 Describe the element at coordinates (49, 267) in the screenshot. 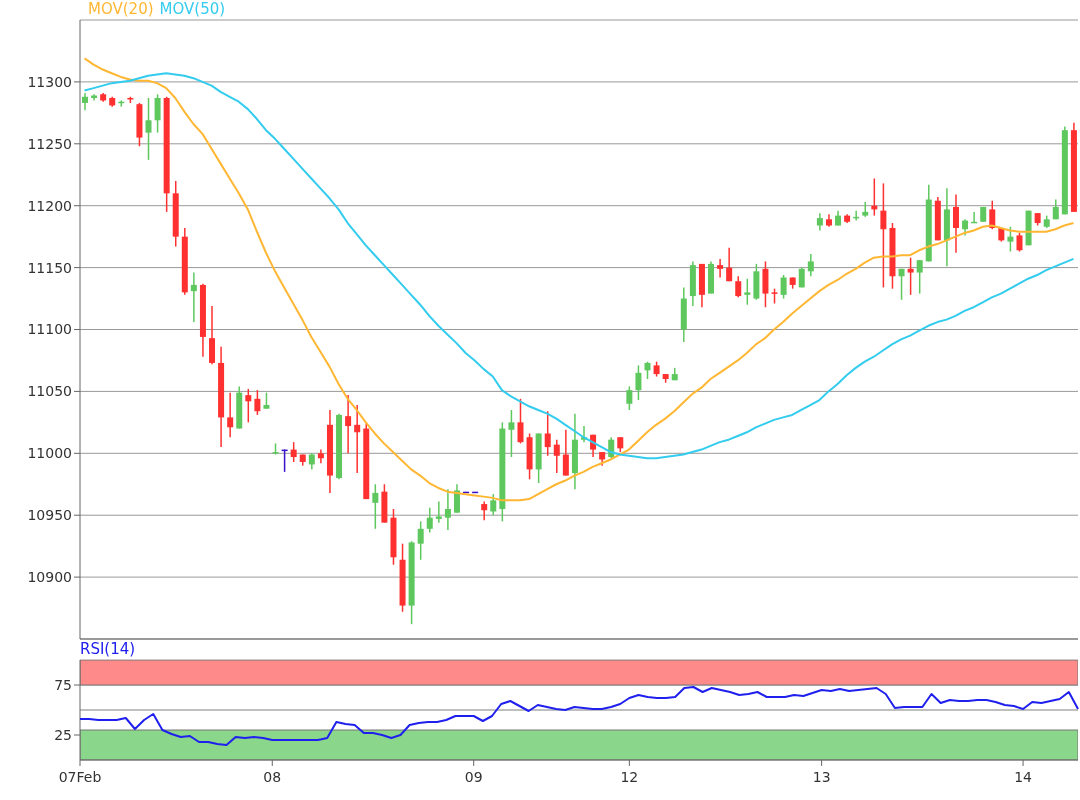

I see `y-tick-label: 11150` at that location.